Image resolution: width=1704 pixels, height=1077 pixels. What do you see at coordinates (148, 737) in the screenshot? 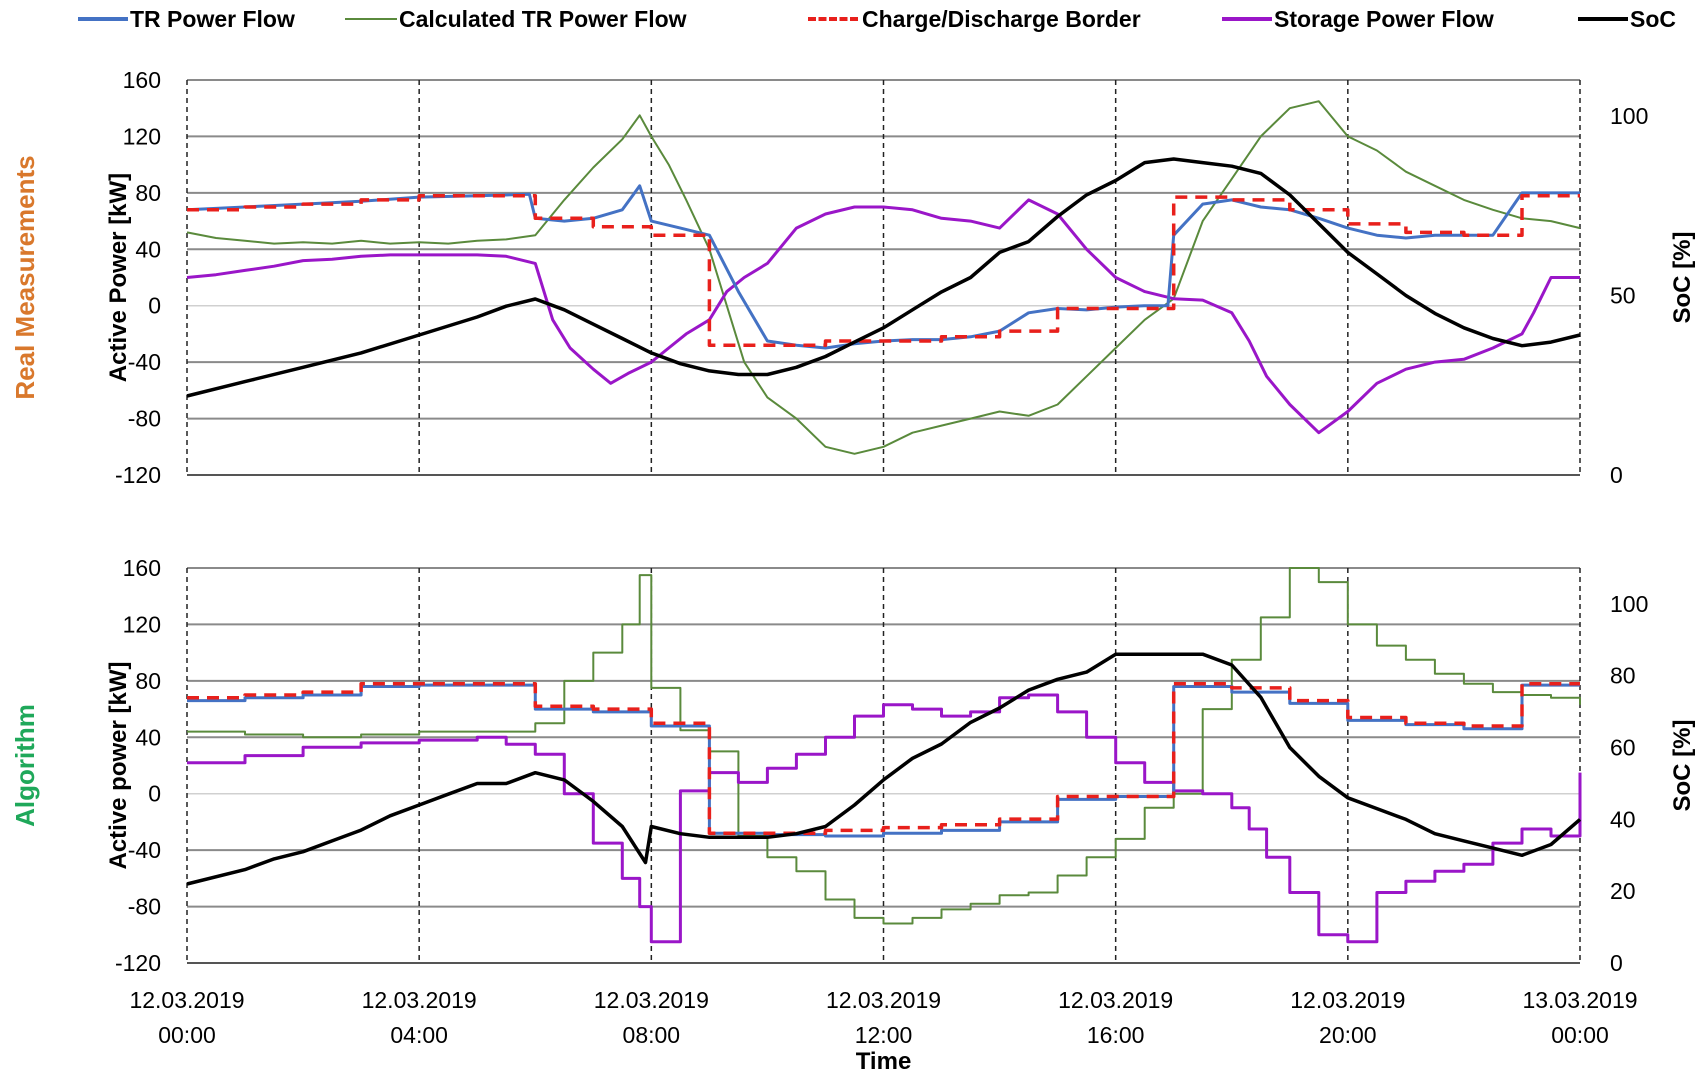
I see `algo-y-tick-label: 40` at bounding box center [148, 737].